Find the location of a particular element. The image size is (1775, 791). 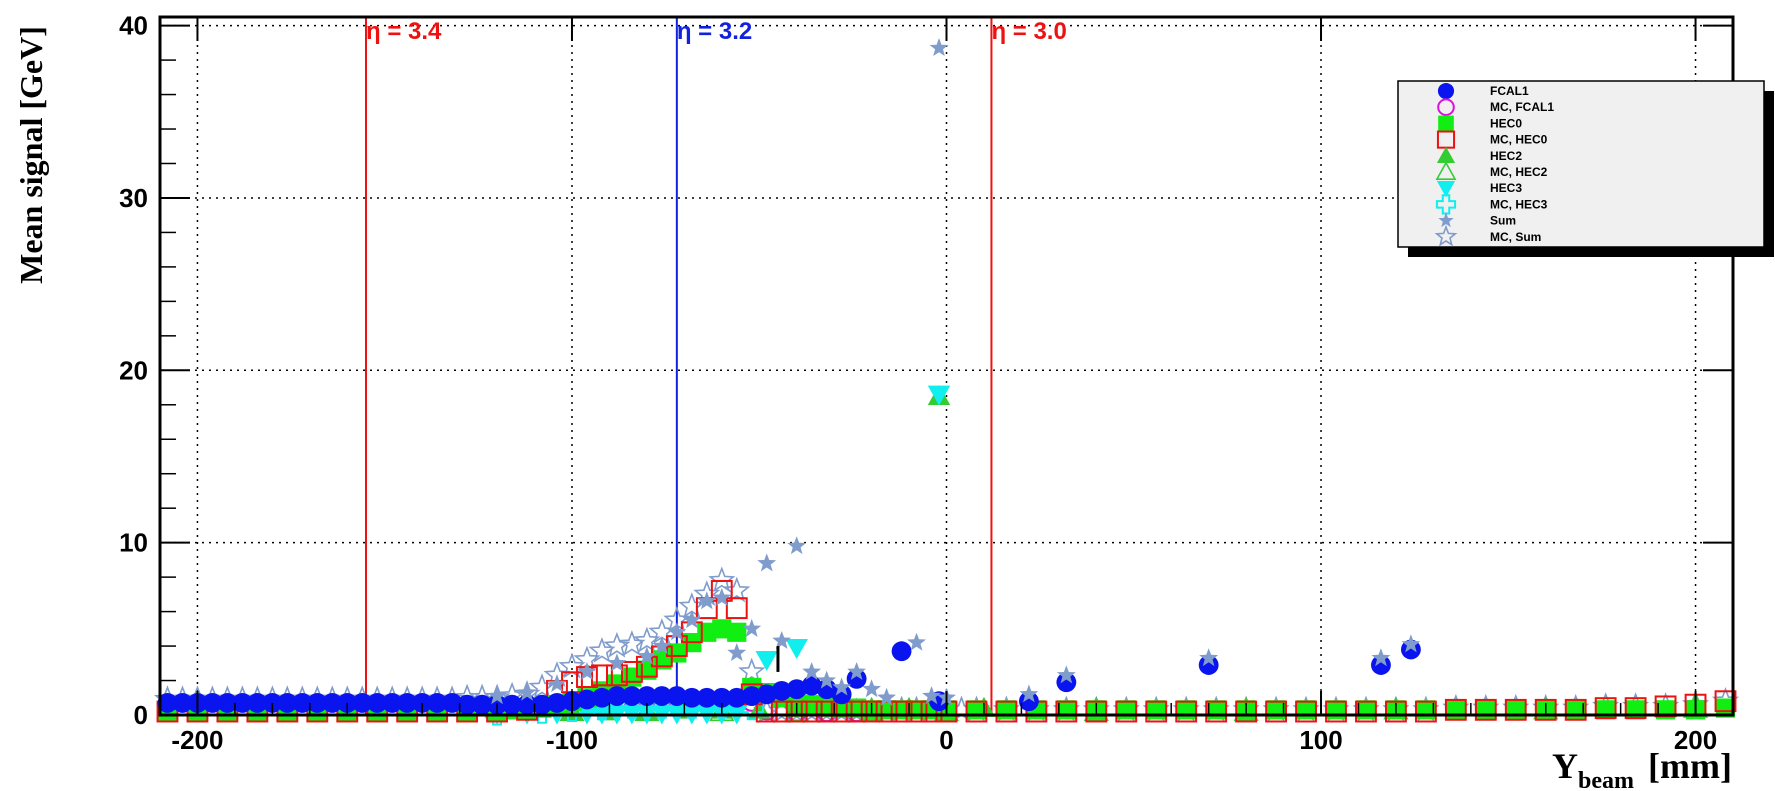

x-tick-label: 0 is located at coordinates (946, 740).